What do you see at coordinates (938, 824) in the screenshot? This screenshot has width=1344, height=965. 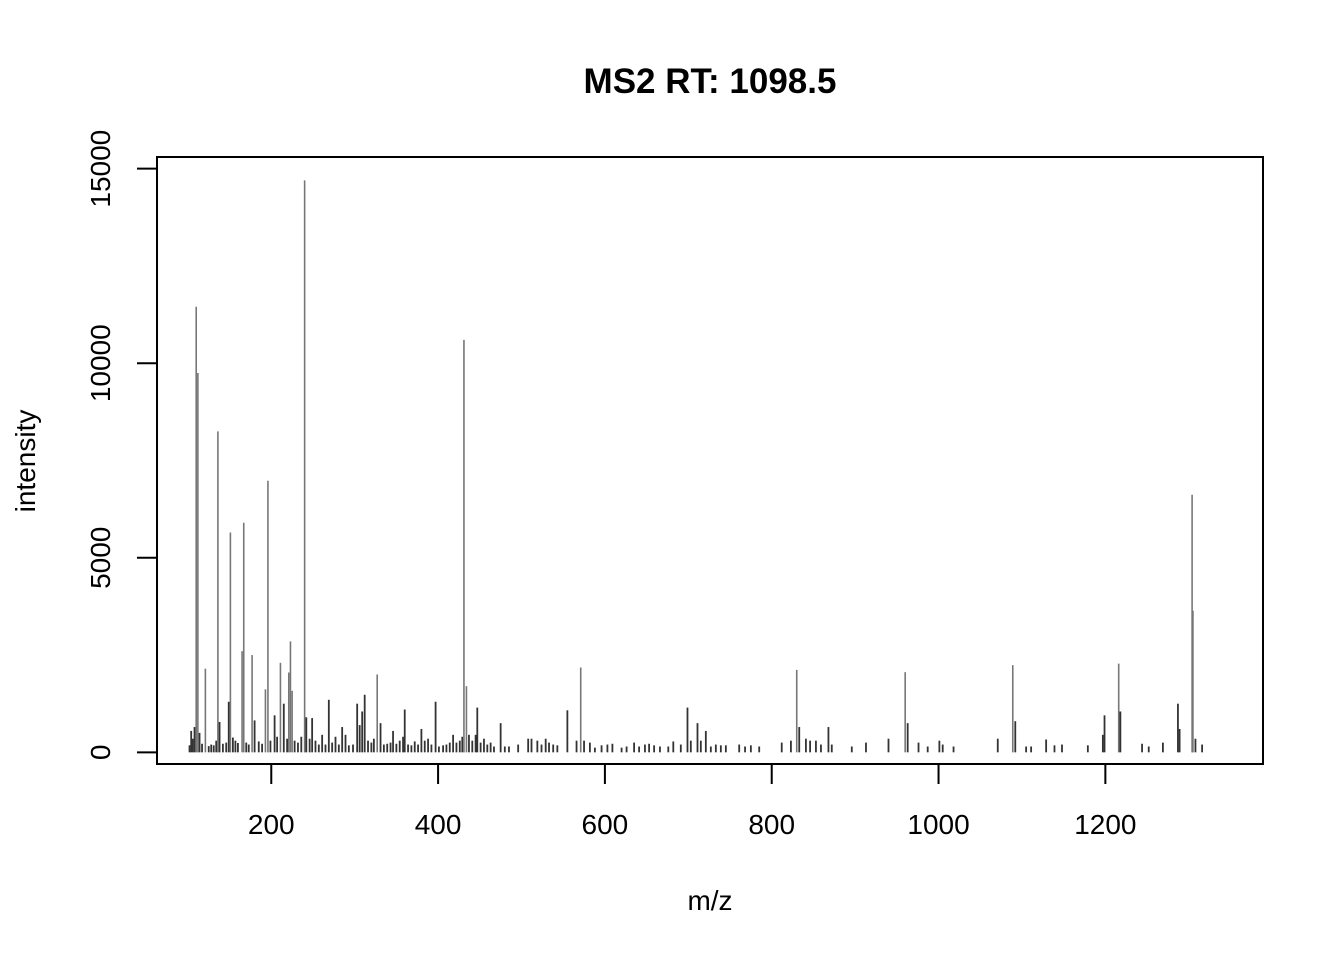 I see `x-tick-label-1000: 1000` at bounding box center [938, 824].